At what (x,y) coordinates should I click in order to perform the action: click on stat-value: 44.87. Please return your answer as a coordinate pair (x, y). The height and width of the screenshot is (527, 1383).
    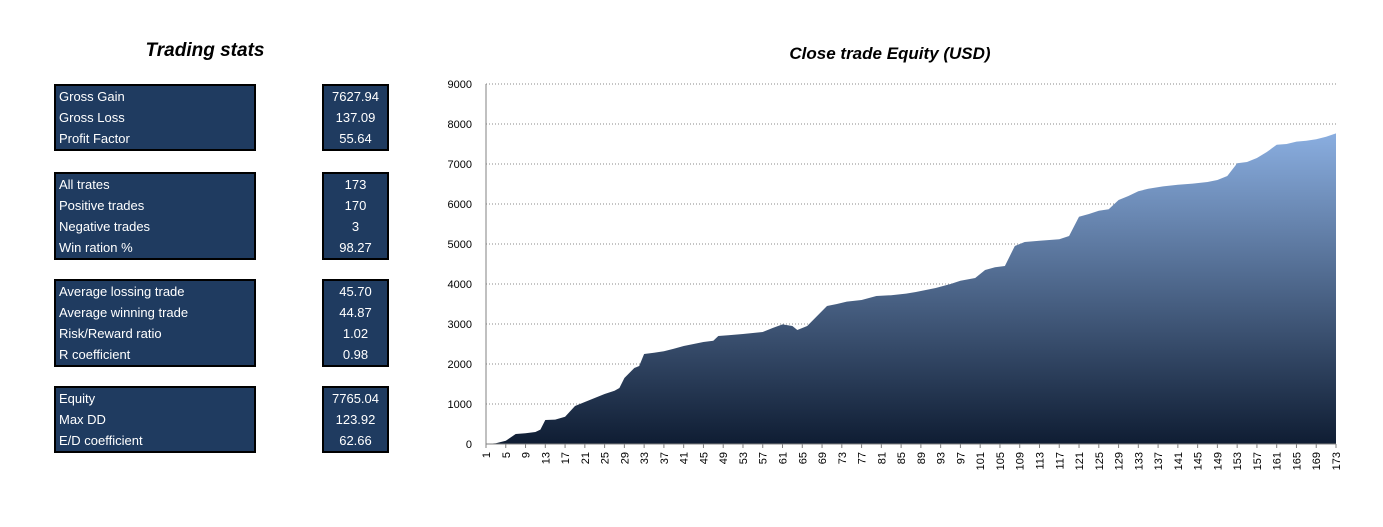
    Looking at the image, I should click on (355, 312).